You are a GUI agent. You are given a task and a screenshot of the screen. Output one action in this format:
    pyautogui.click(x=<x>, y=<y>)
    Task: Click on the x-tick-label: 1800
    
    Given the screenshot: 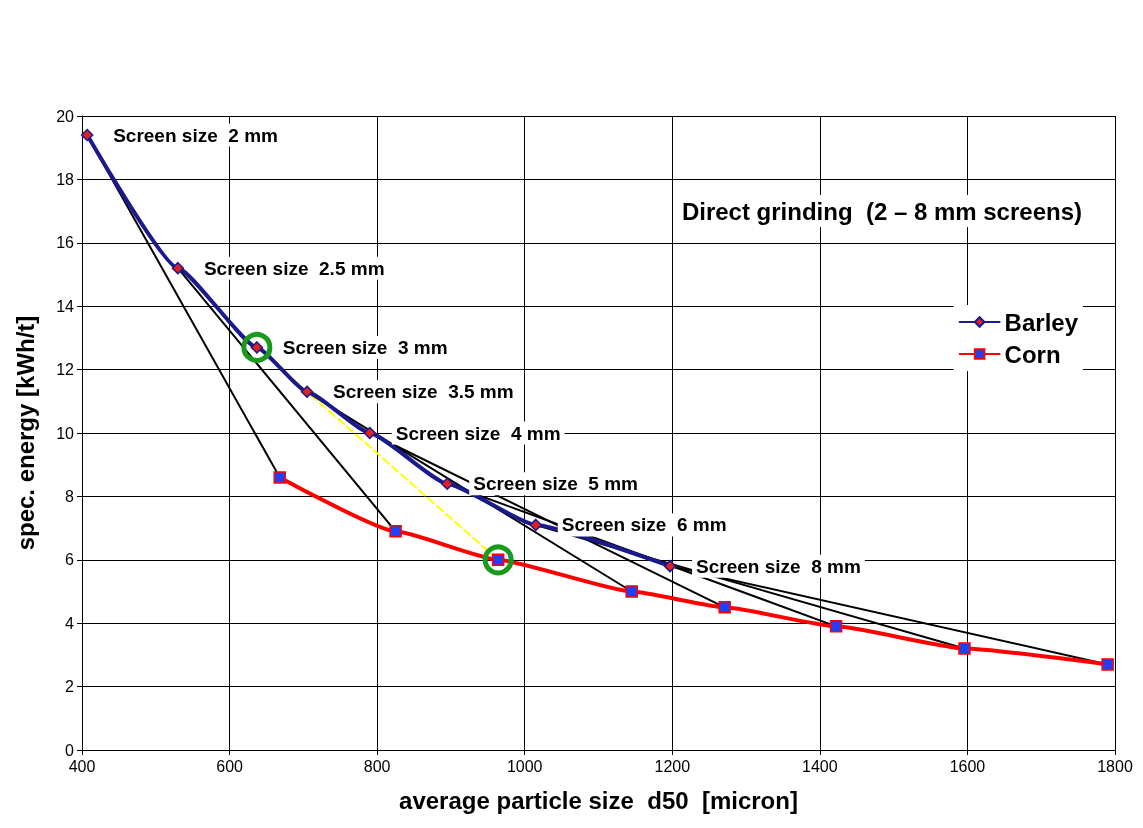 What is the action you would take?
    pyautogui.click(x=1115, y=766)
    